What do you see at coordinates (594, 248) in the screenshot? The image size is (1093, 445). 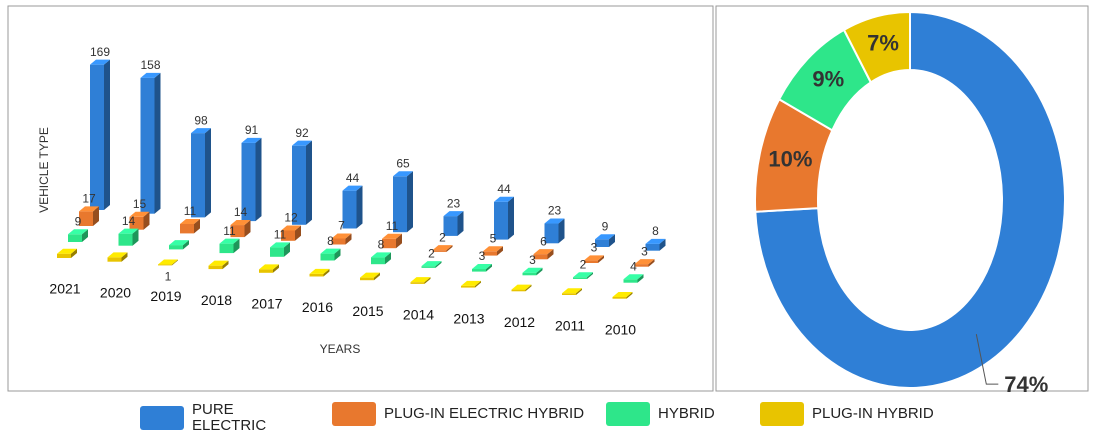 I see `data-label: 3` at bounding box center [594, 248].